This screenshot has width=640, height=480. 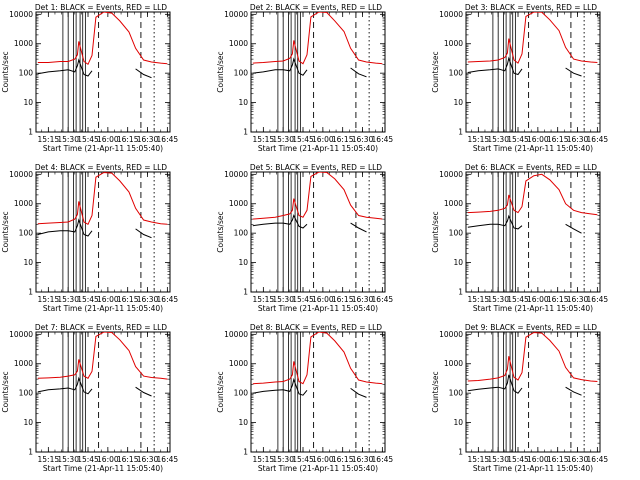 I want to click on chart-title: Det 5: BLACK = Events, RED = LLD, so click(x=316, y=167).